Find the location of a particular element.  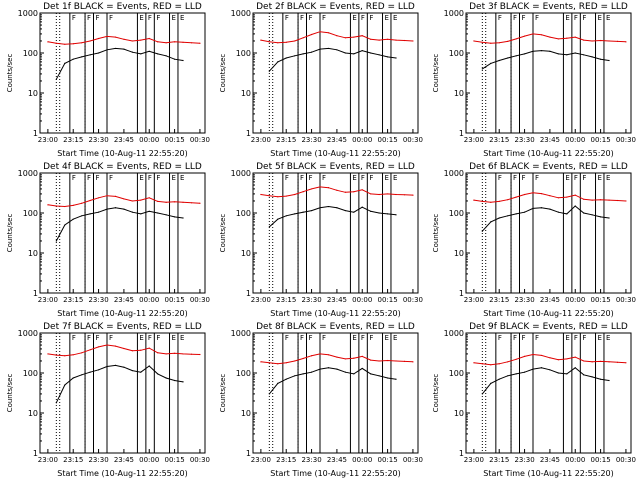

x-tick-label: 23:00 is located at coordinates (48, 140).